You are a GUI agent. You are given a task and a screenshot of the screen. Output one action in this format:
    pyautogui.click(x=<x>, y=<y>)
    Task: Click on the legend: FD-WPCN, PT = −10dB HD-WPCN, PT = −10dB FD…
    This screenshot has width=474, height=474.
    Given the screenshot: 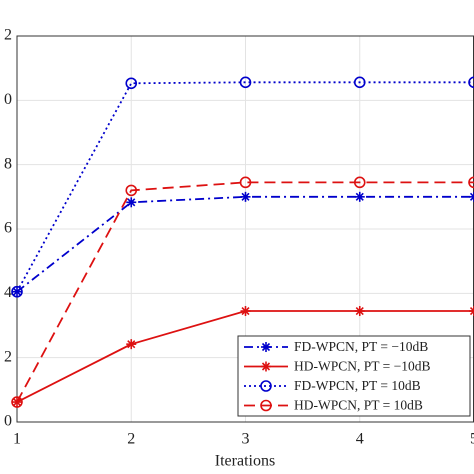 What is the action you would take?
    pyautogui.click(x=354, y=376)
    